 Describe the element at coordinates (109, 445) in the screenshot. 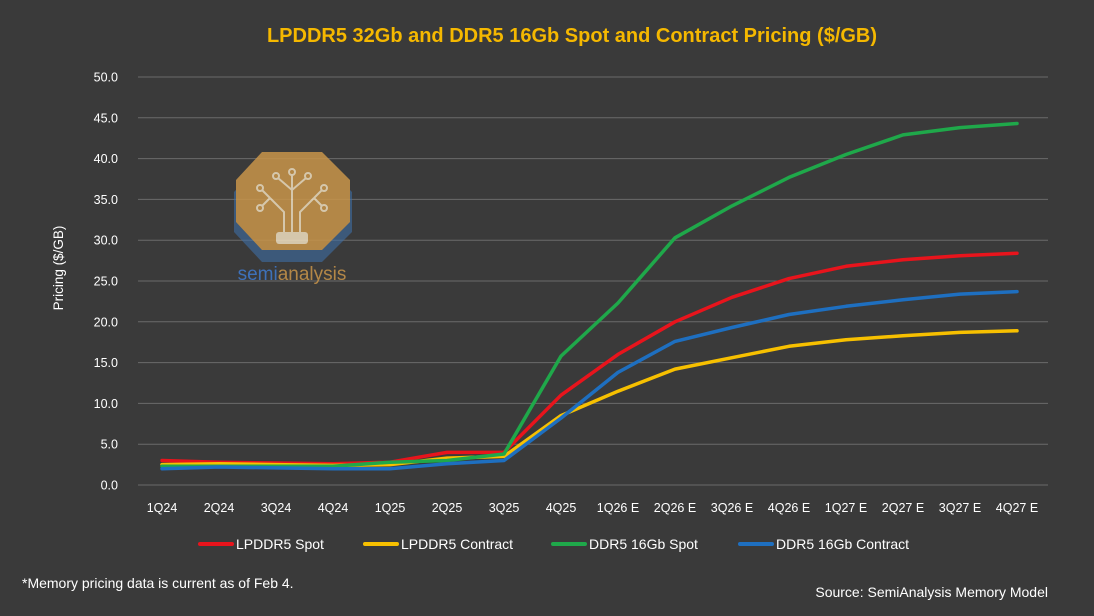

I see `y-tick-label: 5.0` at that location.